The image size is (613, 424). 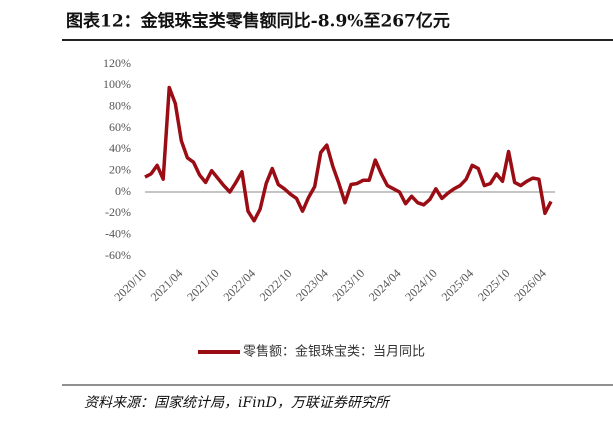 I want to click on x-tick-label: 2025/10, so click(x=494, y=285).